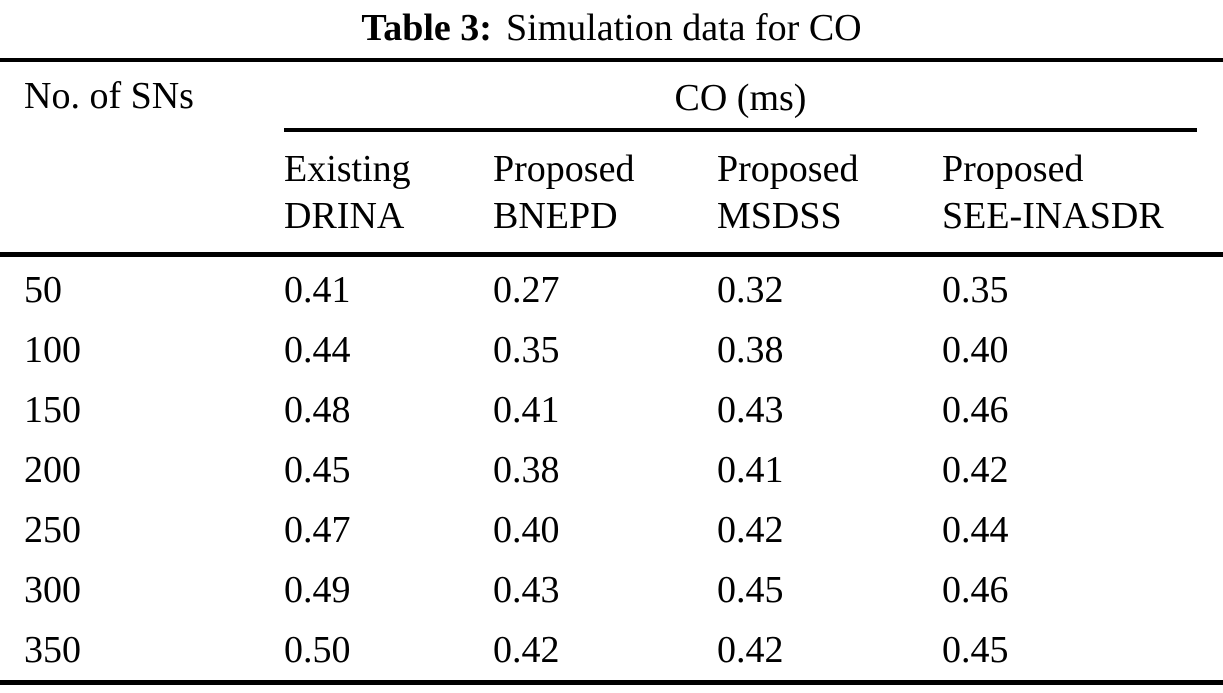 The image size is (1223, 693). Describe the element at coordinates (623, 470) in the screenshot. I see `table-row: 200 0.45 0.38 0.41 0.42` at that location.